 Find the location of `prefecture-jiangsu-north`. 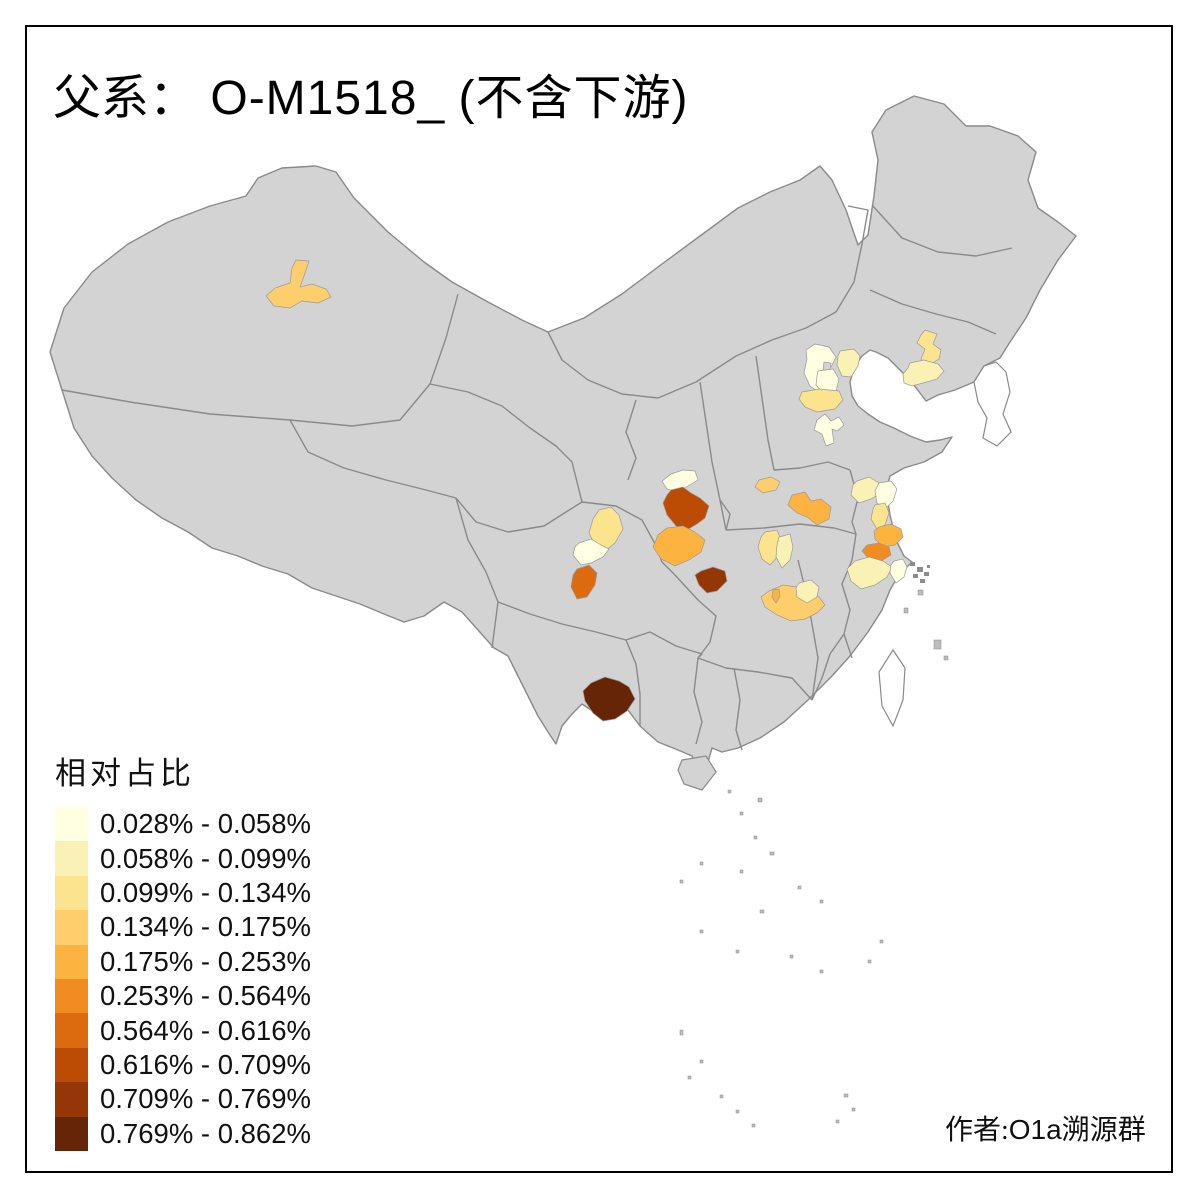

prefecture-jiangsu-north is located at coordinates (866, 490).